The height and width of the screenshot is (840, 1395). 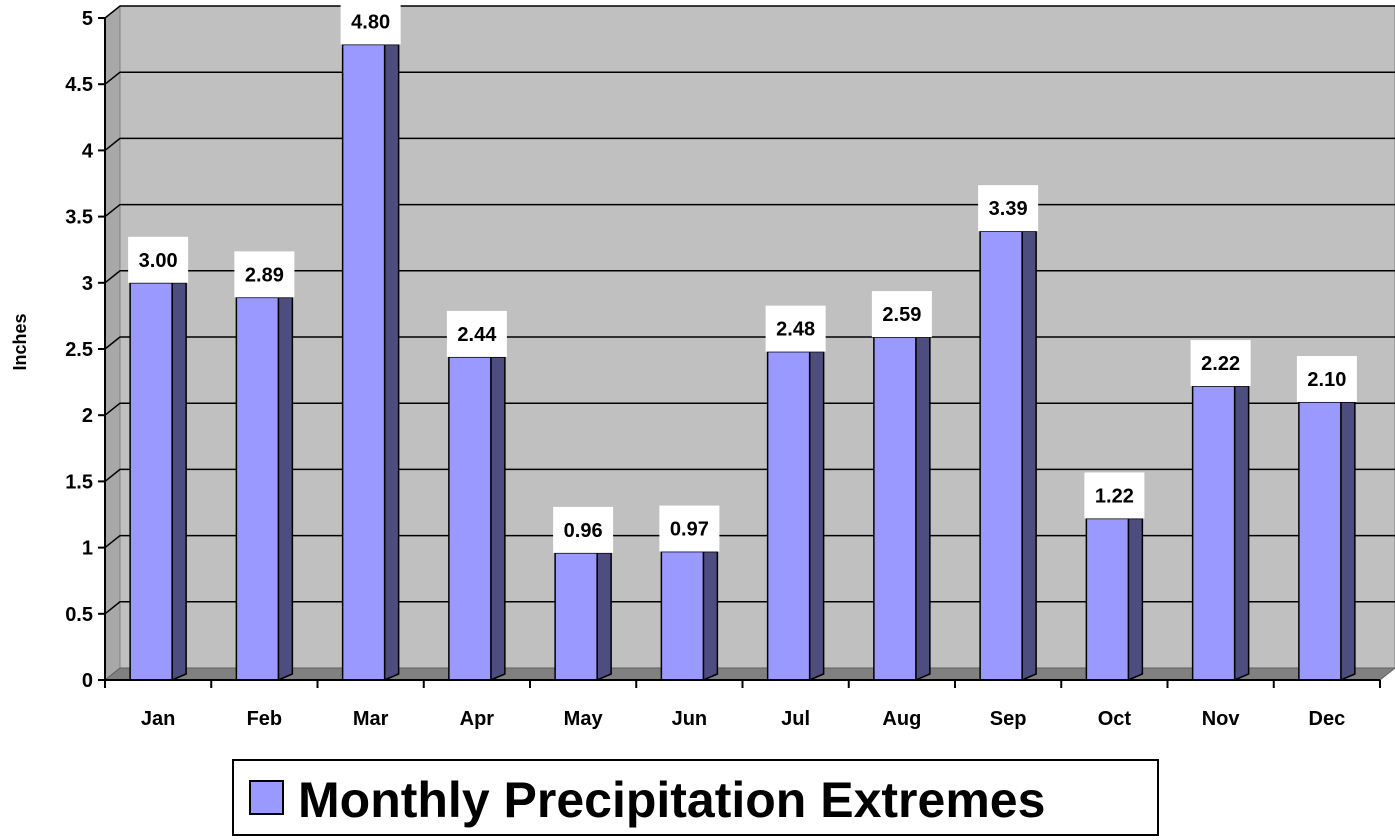 What do you see at coordinates (1327, 719) in the screenshot?
I see `x-tick-label: Dec` at bounding box center [1327, 719].